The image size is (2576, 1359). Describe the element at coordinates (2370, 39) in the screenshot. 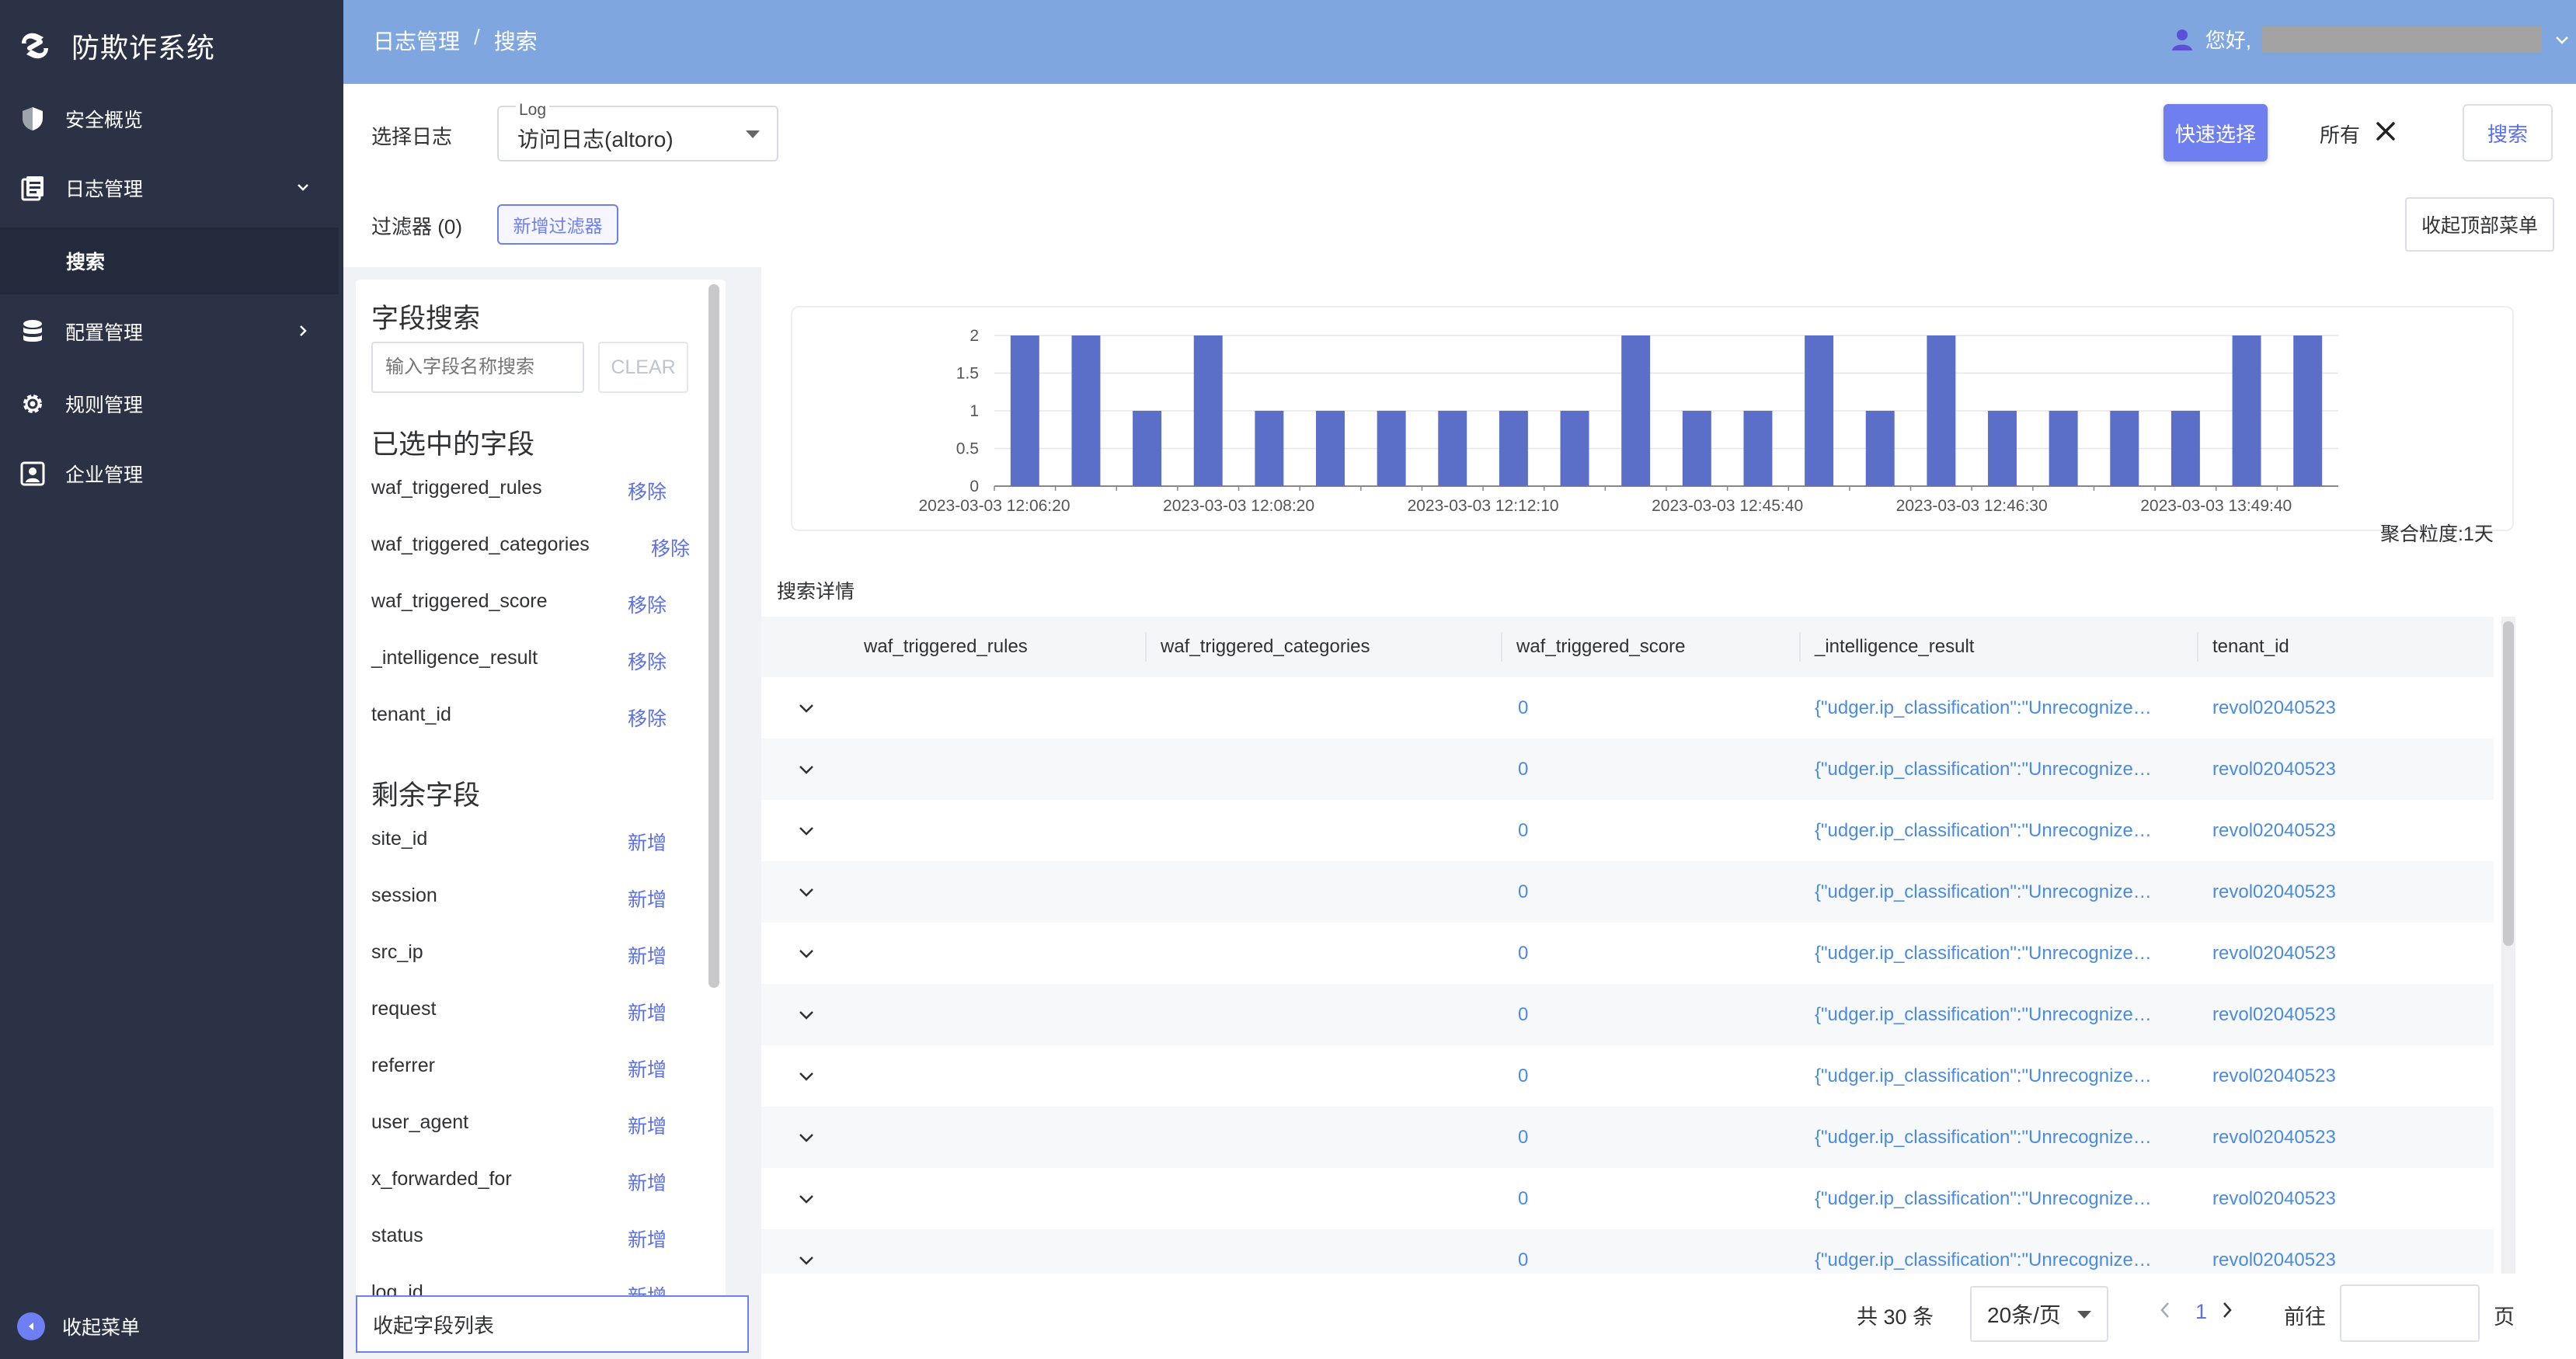

I see `user-menu: 您好,` at that location.